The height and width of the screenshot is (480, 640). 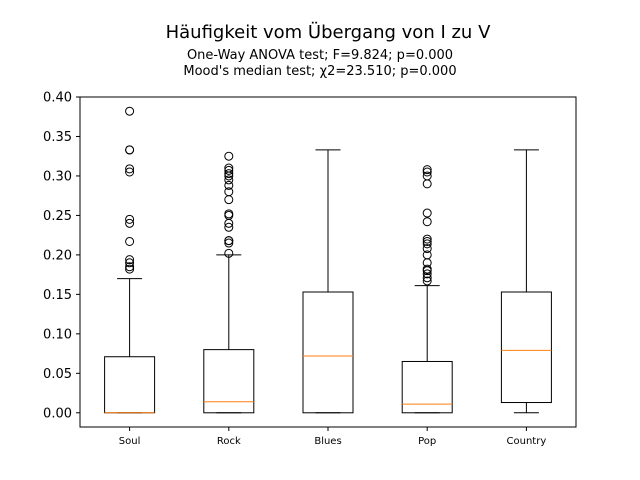 What do you see at coordinates (57, 295) in the screenshot?
I see `y-tick-label: 0.15` at bounding box center [57, 295].